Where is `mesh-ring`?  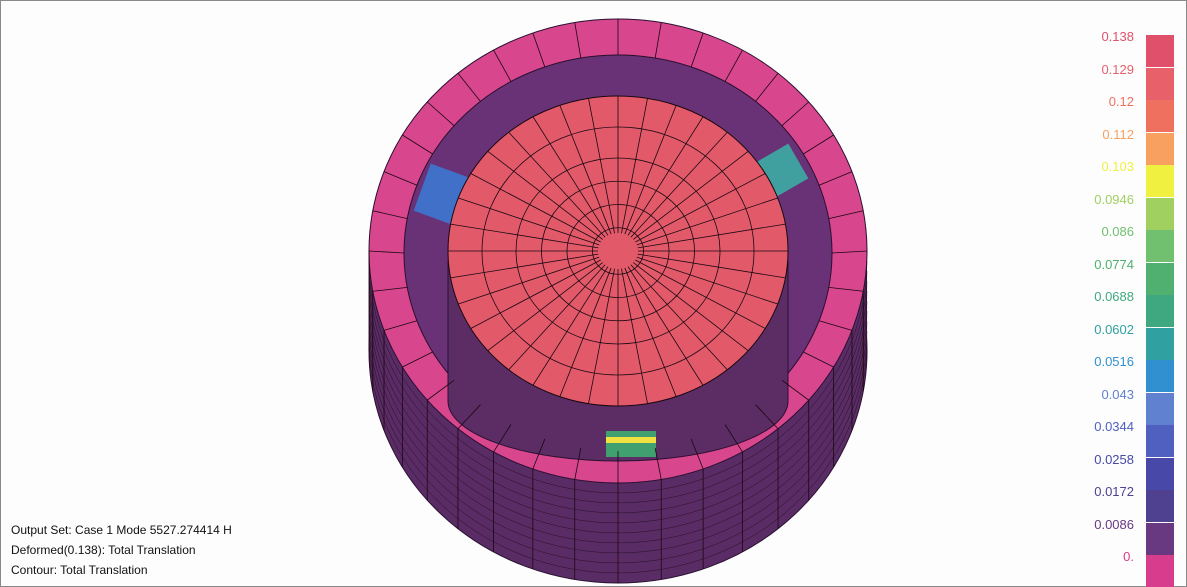 mesh-ring is located at coordinates (618, 251).